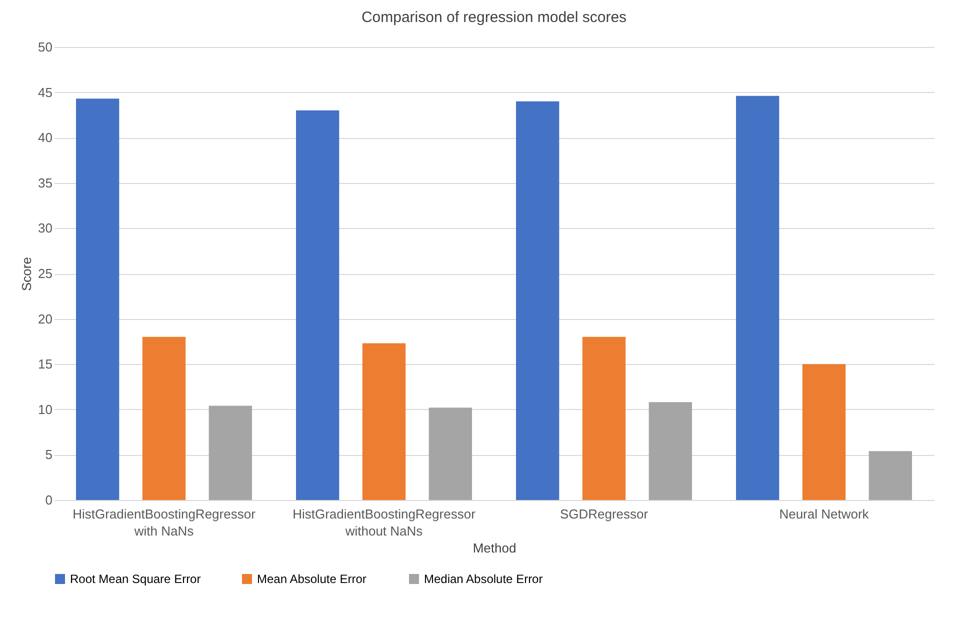 This screenshot has height=624, width=976. What do you see at coordinates (45, 92) in the screenshot?
I see `y-tick-label: 45` at bounding box center [45, 92].